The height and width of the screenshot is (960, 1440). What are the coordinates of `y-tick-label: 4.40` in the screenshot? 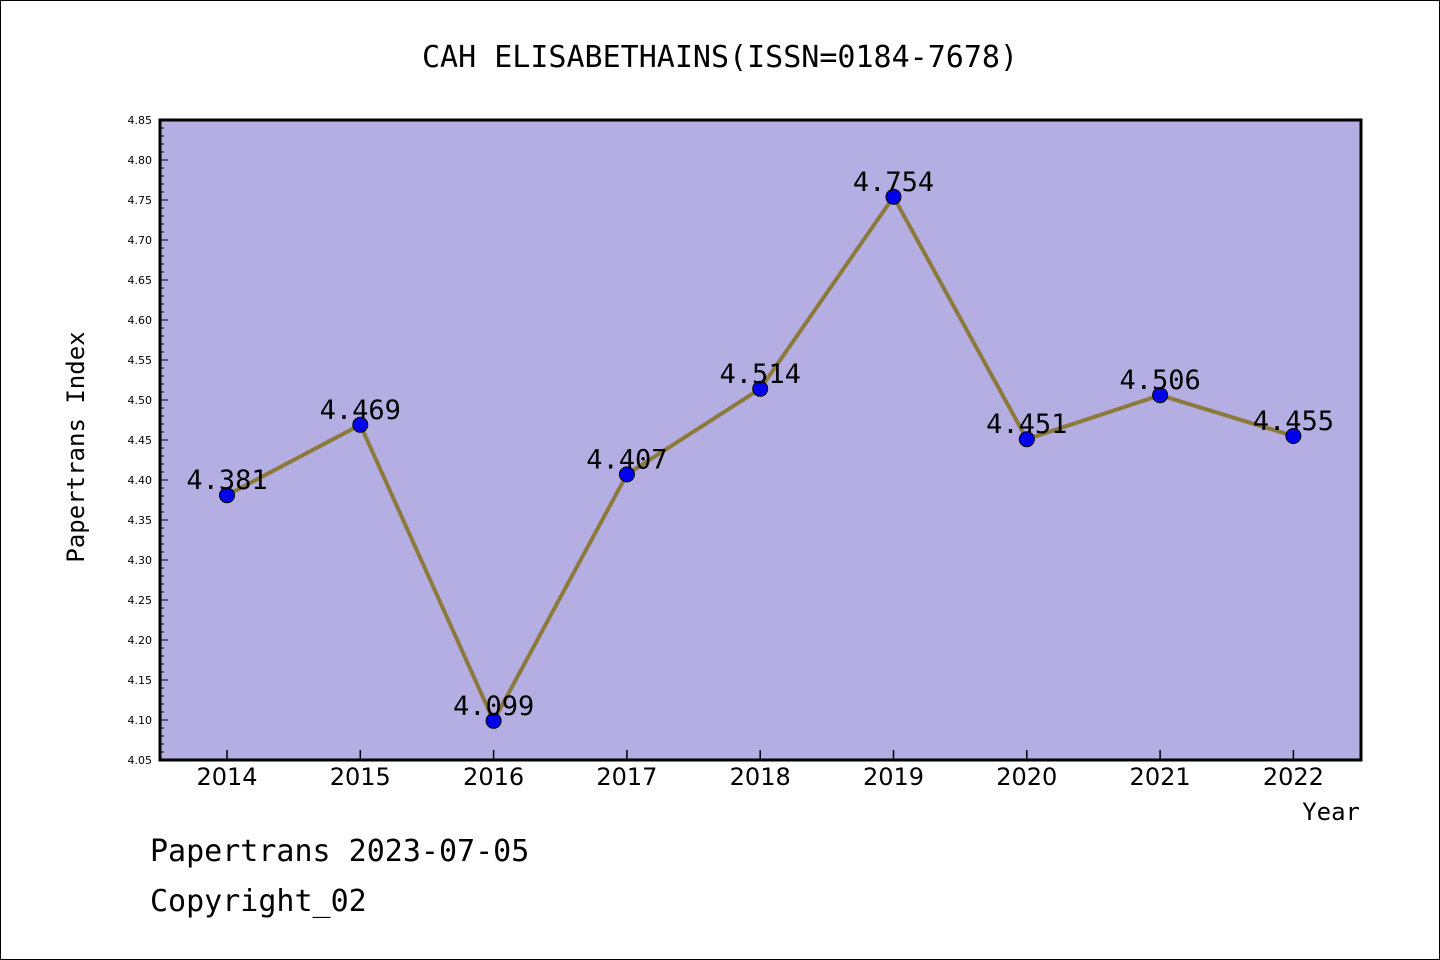 It's located at (140, 480).